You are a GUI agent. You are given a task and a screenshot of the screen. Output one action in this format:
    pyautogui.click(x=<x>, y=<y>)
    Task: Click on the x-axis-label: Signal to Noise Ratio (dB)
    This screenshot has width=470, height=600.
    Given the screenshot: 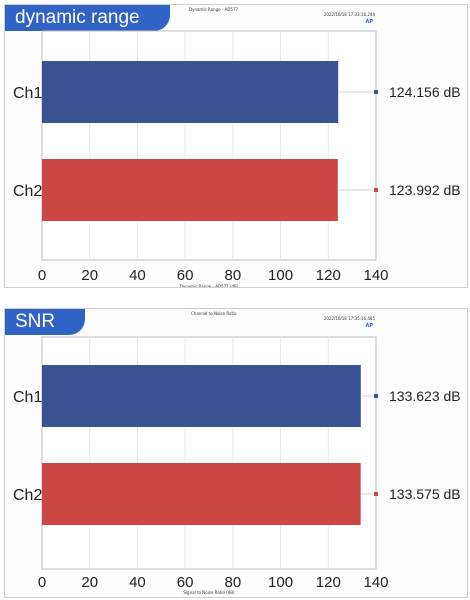 What is the action you would take?
    pyautogui.click(x=209, y=592)
    